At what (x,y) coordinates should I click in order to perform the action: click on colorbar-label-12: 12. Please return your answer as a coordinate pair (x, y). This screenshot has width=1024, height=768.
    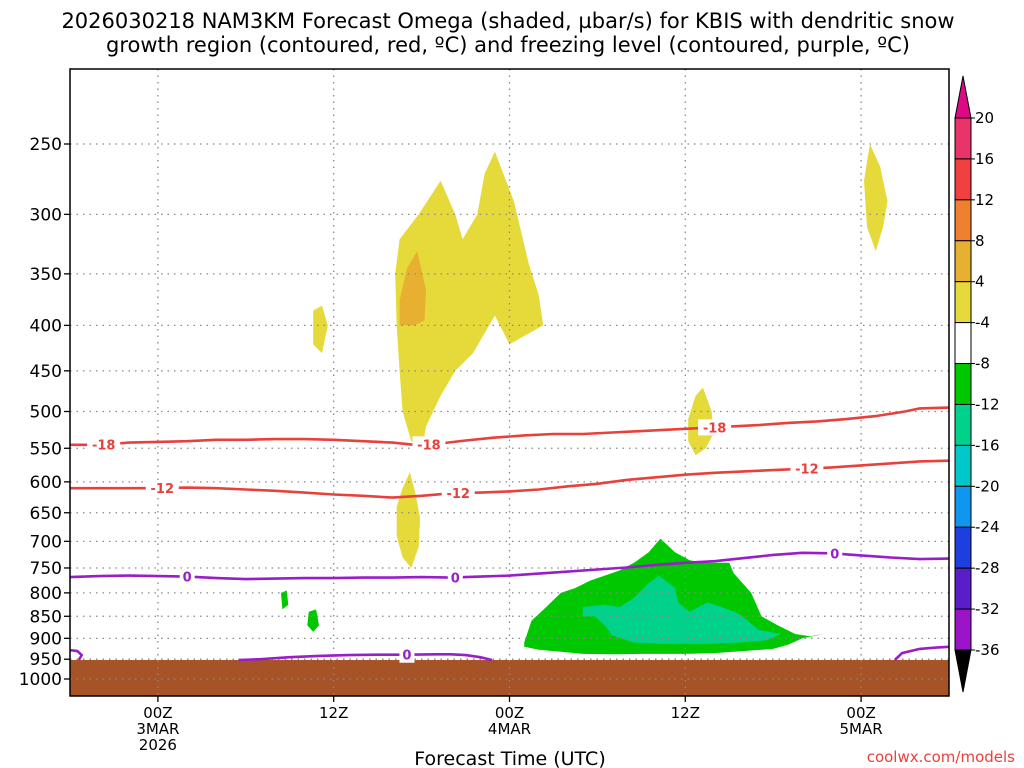
    Looking at the image, I should click on (984, 200).